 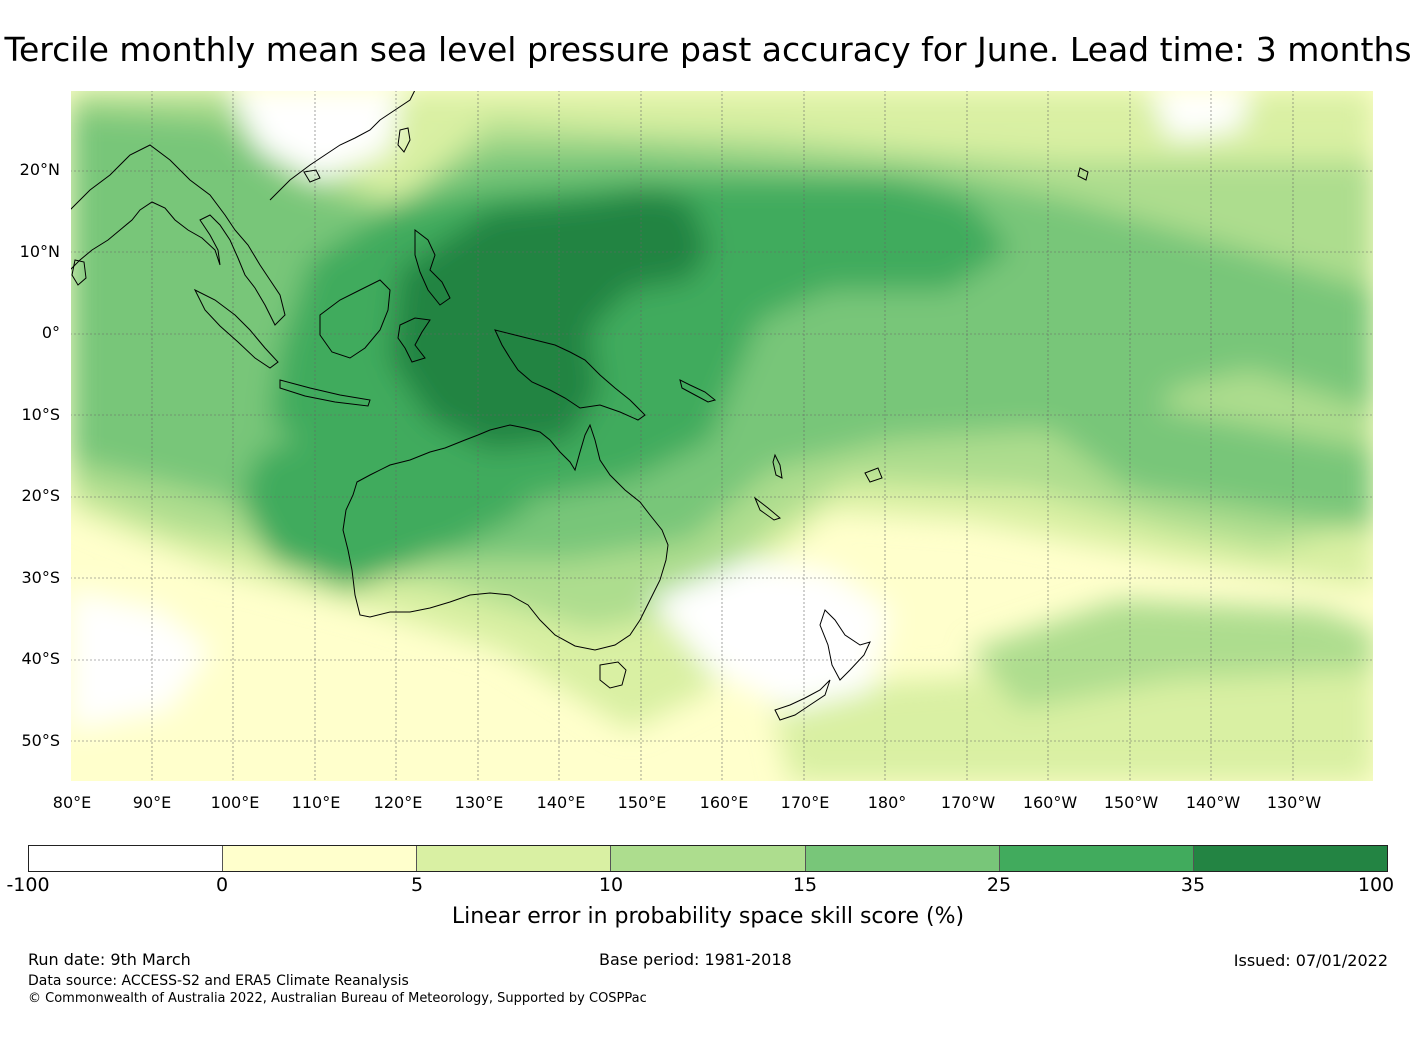 What do you see at coordinates (802, 700) in the screenshot?
I see `coast-new-zealand-south` at bounding box center [802, 700].